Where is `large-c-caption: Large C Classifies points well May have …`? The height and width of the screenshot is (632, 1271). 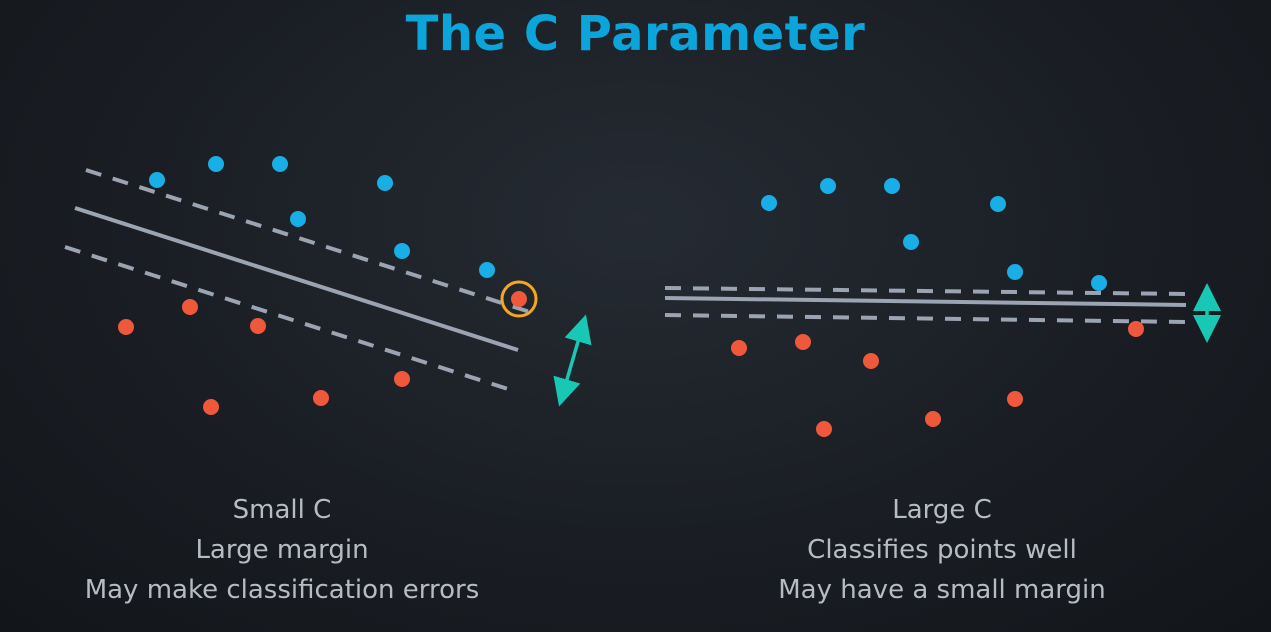 large-c-caption: Large C Classifies points well May have … is located at coordinates (942, 550).